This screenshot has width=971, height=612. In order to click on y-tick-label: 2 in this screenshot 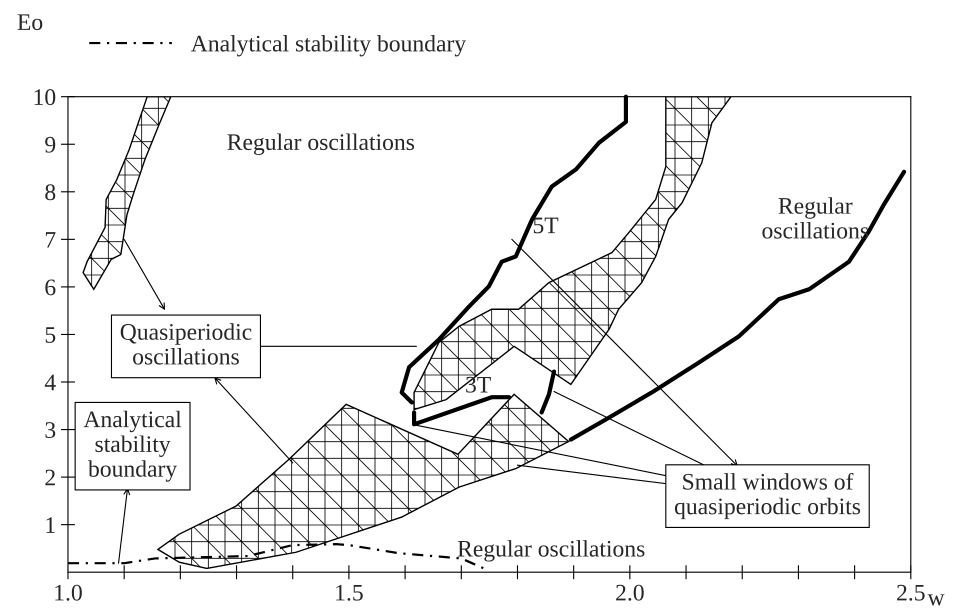, I will do `click(50, 478)`.